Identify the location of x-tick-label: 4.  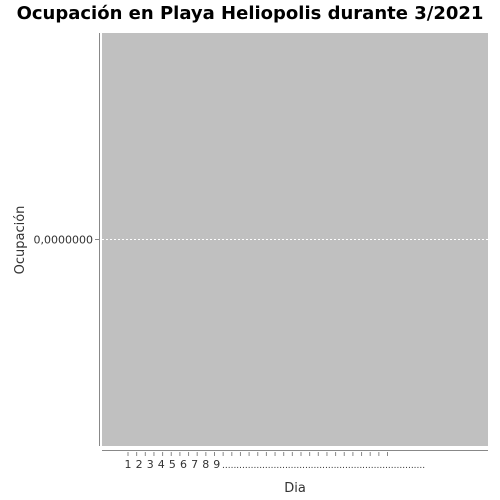
(161, 464).